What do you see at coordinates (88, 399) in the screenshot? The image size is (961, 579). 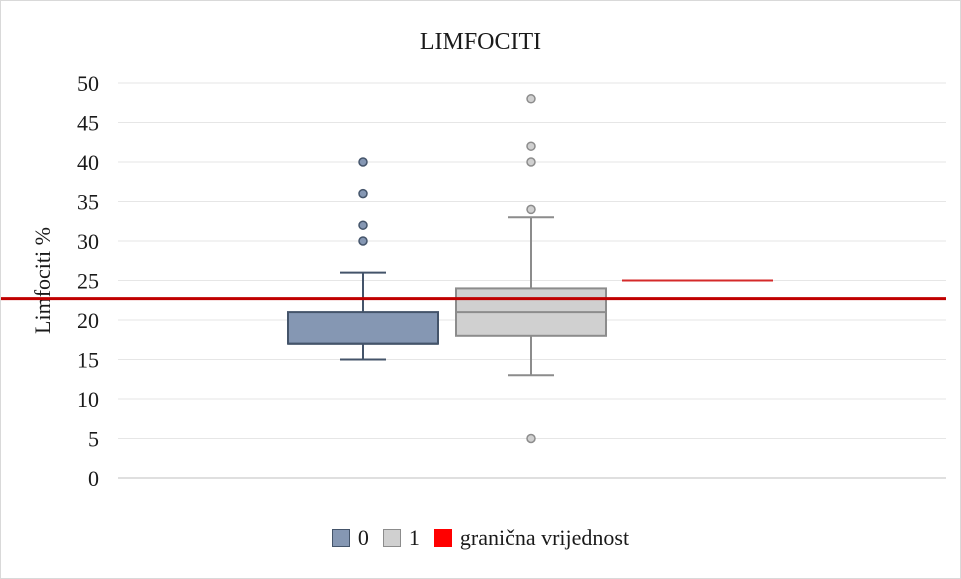 I see `y-tick-label: 10` at bounding box center [88, 399].